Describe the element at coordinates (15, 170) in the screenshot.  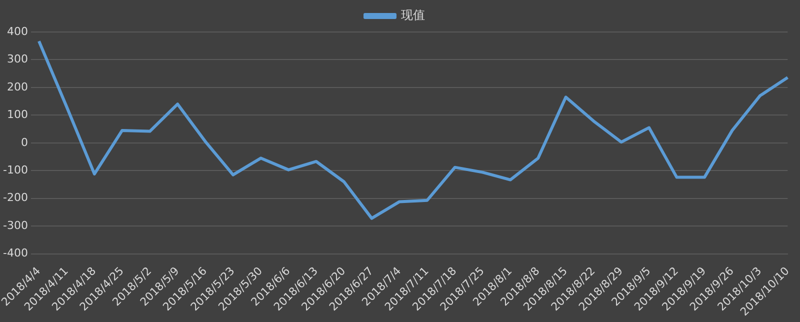
I see `y-tick-label: -100` at that location.